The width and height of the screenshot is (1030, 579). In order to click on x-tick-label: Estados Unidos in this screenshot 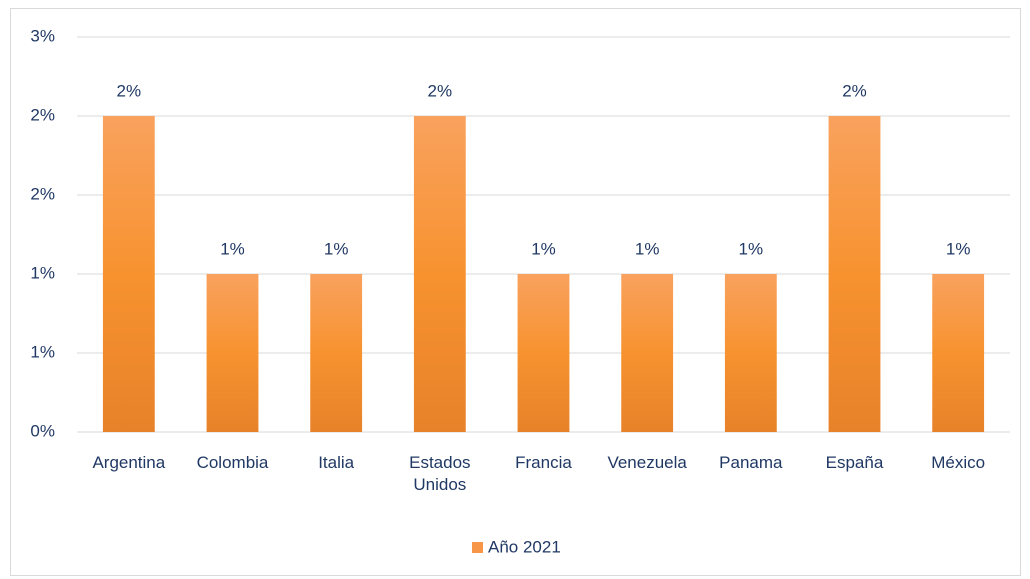, I will do `click(440, 473)`.